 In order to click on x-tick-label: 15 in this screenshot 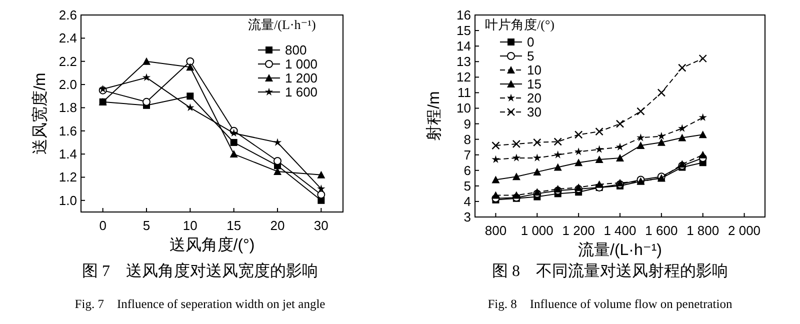, I will do `click(234, 225)`.